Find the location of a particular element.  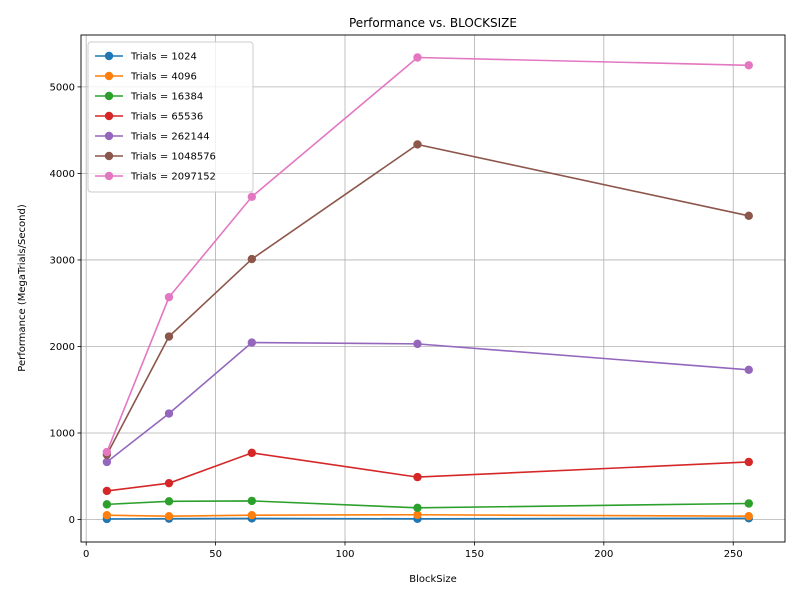

x-tick-label: 250 is located at coordinates (733, 554).